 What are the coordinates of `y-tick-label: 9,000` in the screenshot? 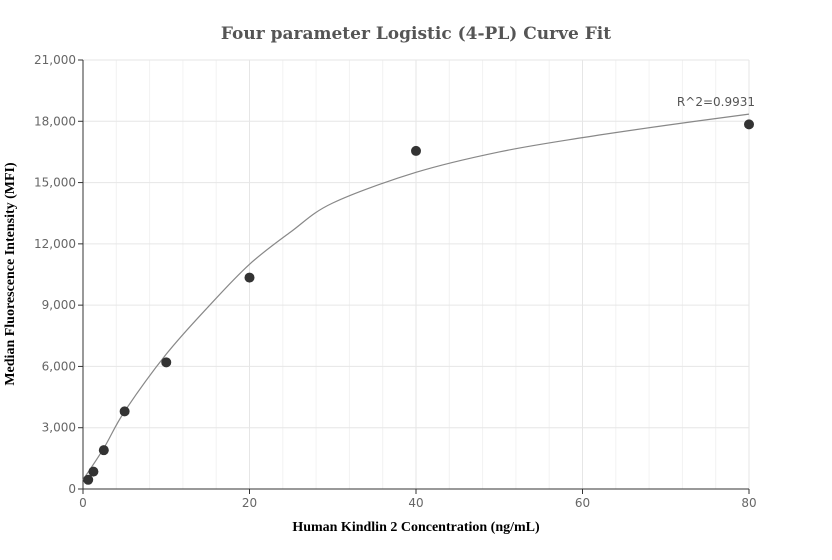 It's located at (59, 305).